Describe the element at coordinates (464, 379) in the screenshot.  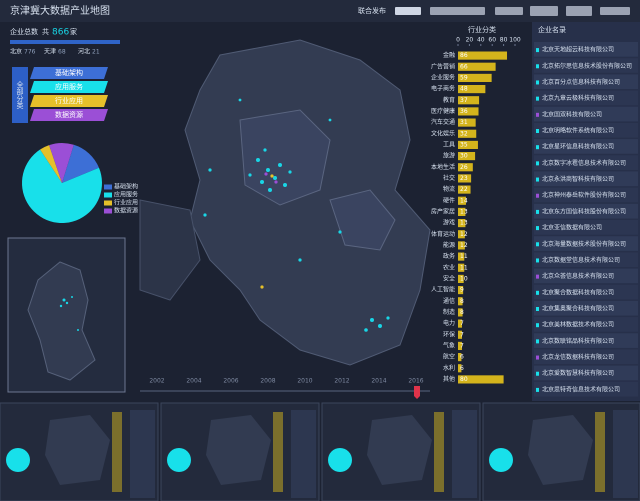
I see `value-label: 80` at that location.